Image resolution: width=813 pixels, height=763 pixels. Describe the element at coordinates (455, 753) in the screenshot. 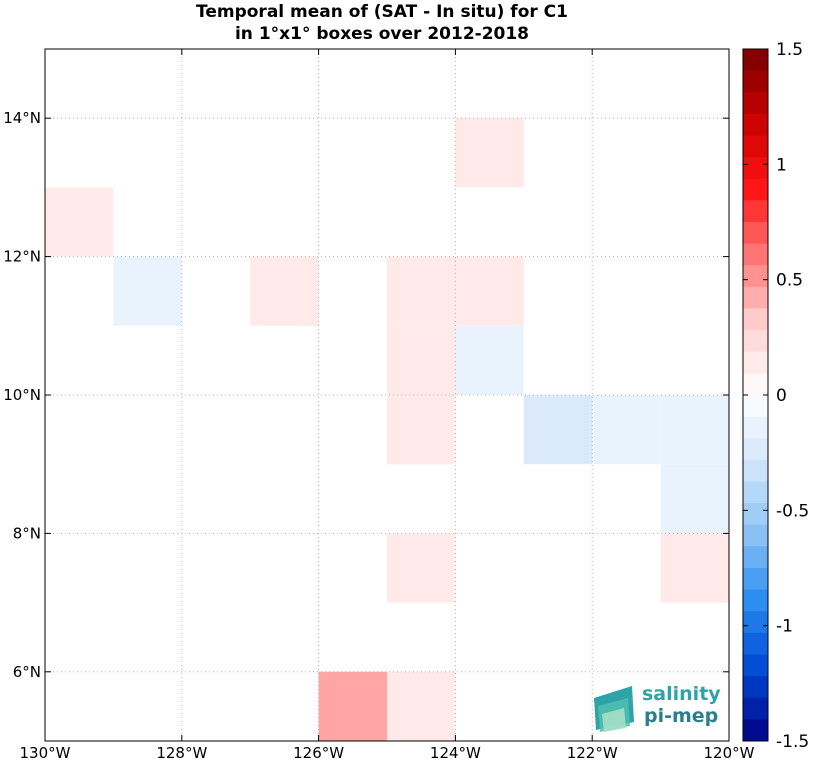

I see `x-tick-label: 124°W` at that location.